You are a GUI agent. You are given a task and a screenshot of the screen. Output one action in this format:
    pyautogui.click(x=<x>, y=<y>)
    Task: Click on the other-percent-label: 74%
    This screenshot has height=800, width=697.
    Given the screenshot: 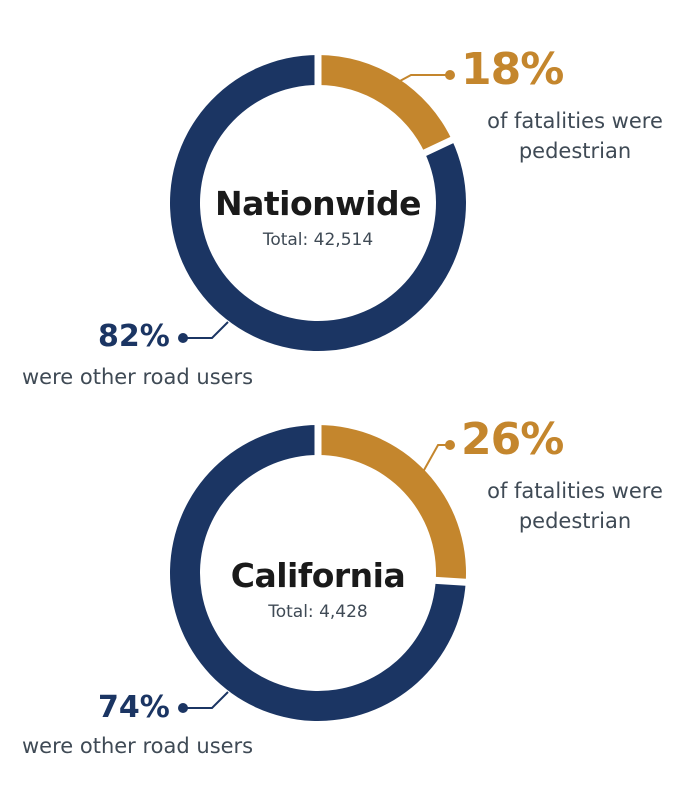 What is the action you would take?
    pyautogui.click(x=134, y=707)
    